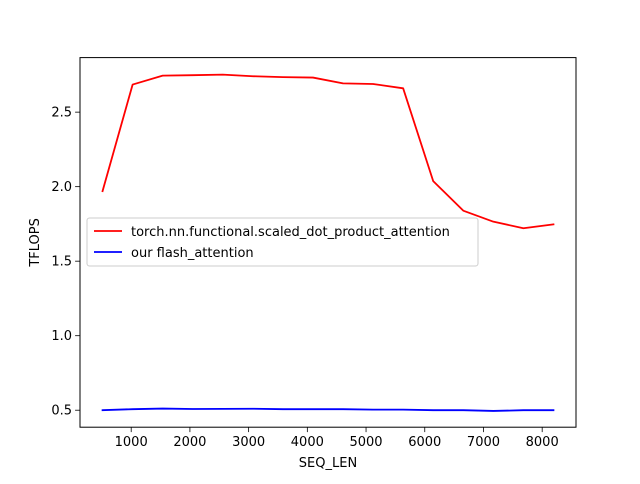 This screenshot has width=640, height=484. I want to click on x-tick-label: 1000, so click(131, 442).